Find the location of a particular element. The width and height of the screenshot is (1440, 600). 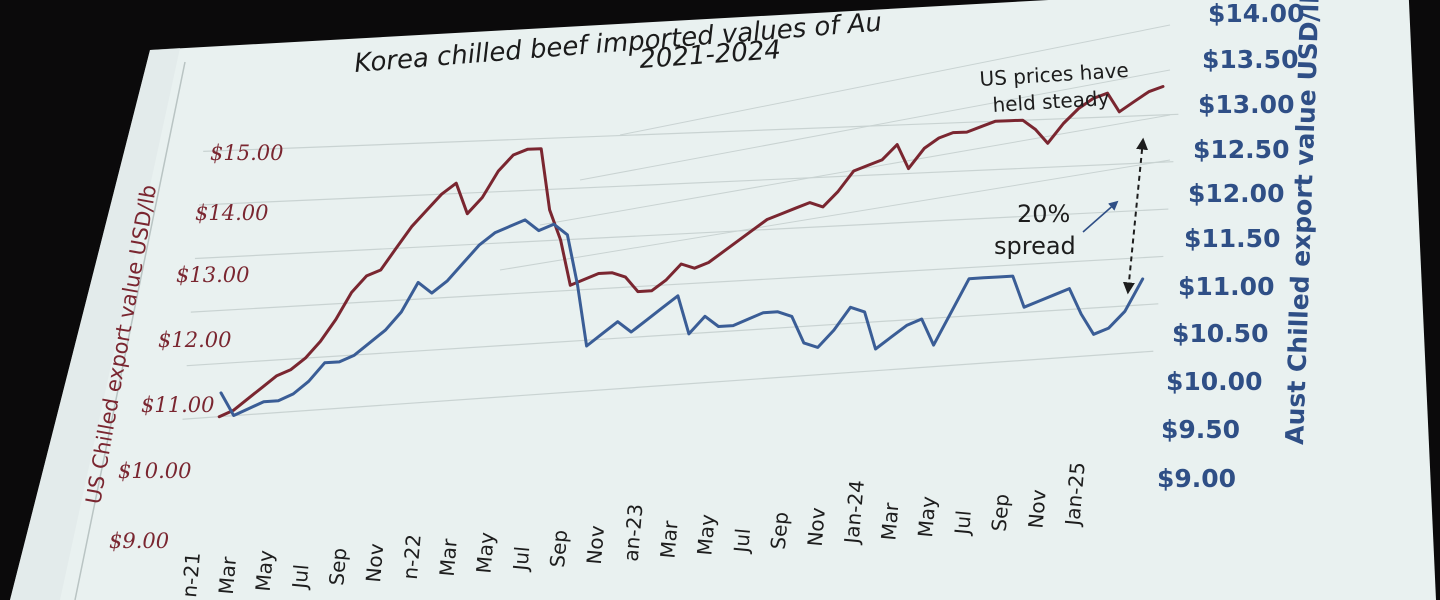

annotation-spread-pct: 20% is located at coordinates (1043, 214).